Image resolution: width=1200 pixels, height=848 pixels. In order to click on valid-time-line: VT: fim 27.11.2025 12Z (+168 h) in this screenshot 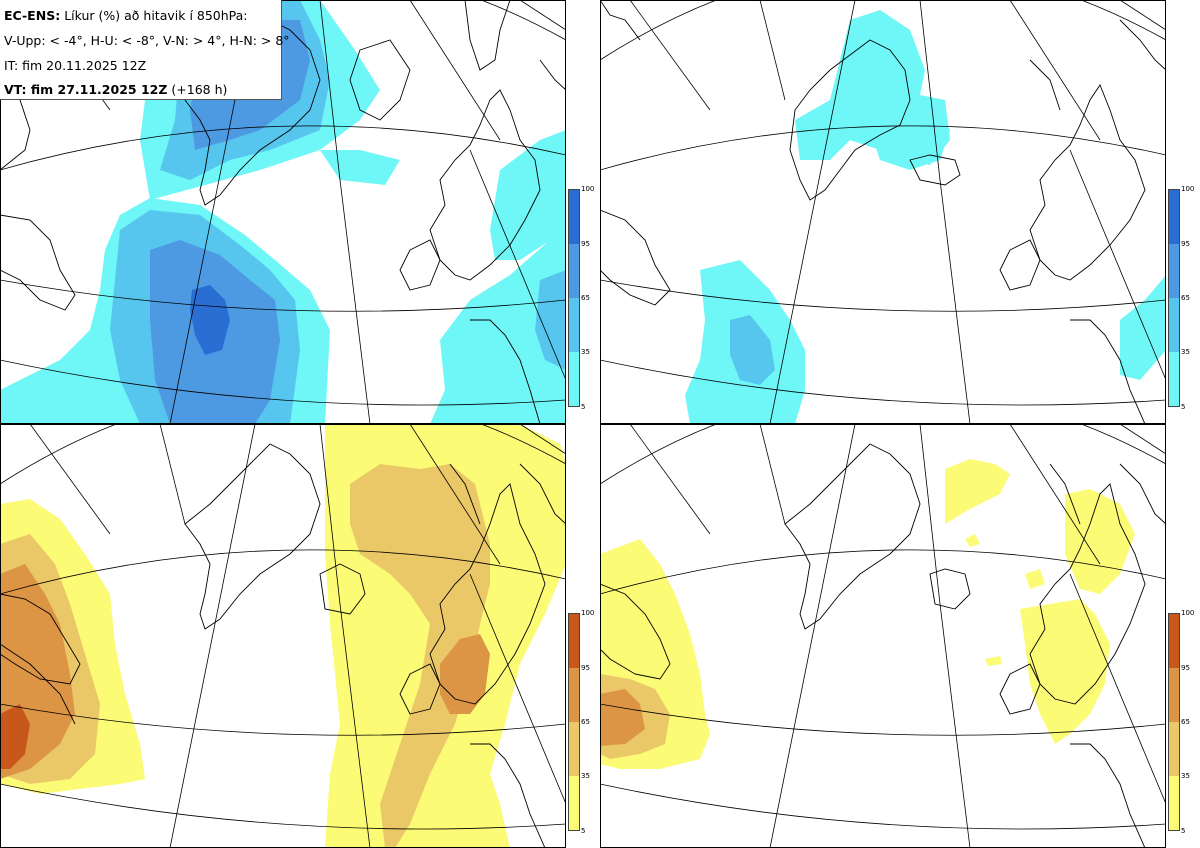, I will do `click(115, 89)`.